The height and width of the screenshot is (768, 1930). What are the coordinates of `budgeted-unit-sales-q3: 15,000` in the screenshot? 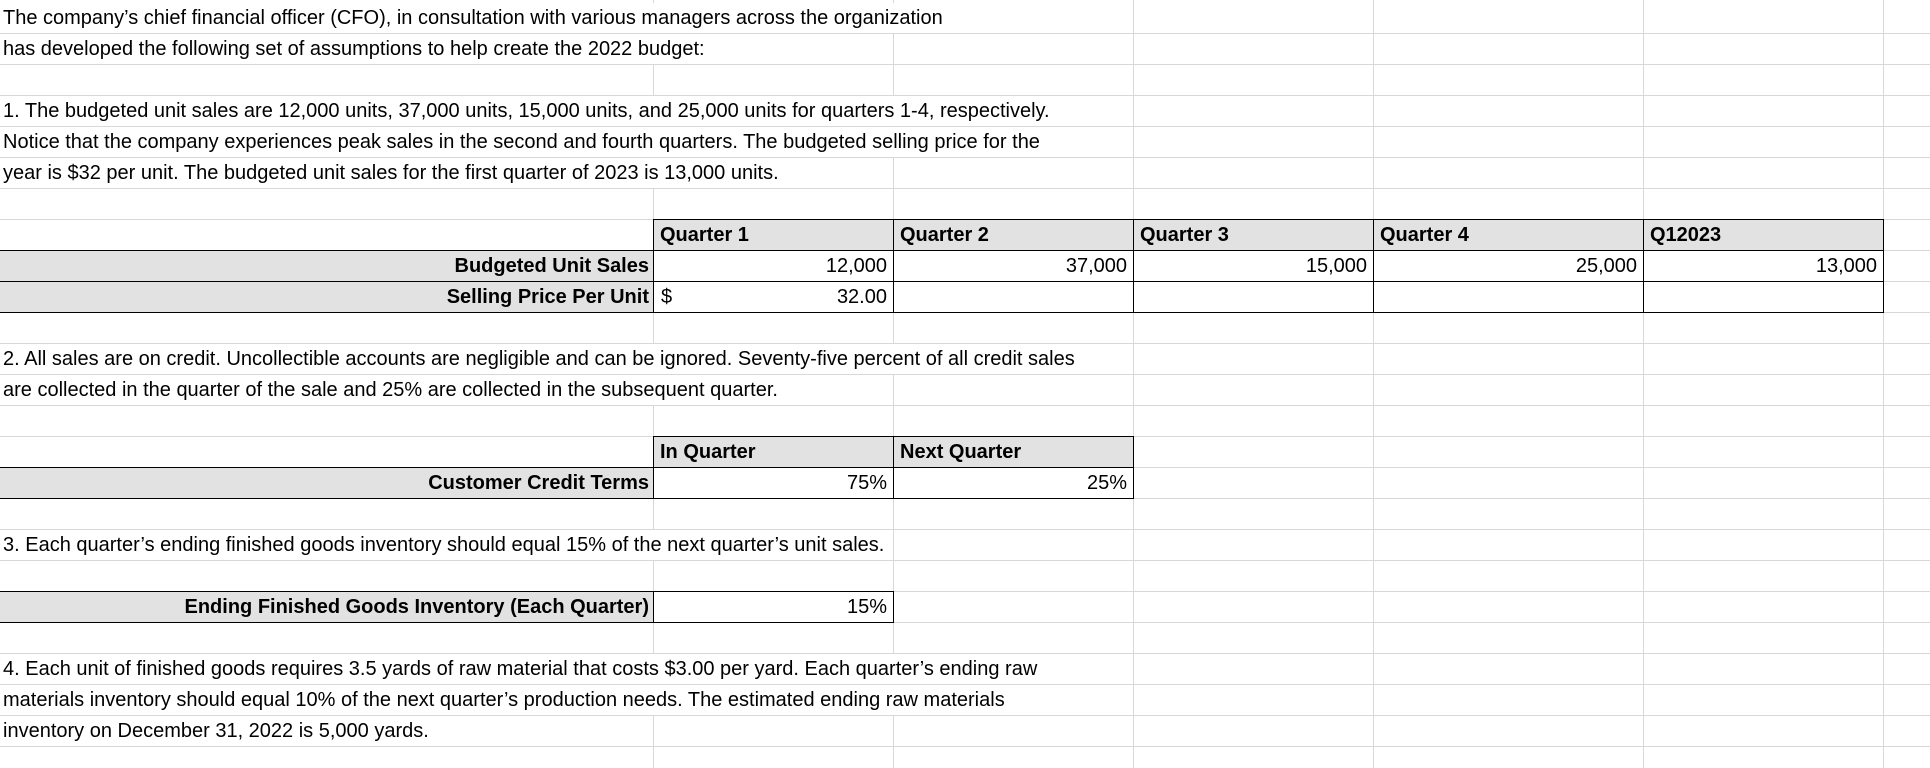 It's located at (1253, 266).